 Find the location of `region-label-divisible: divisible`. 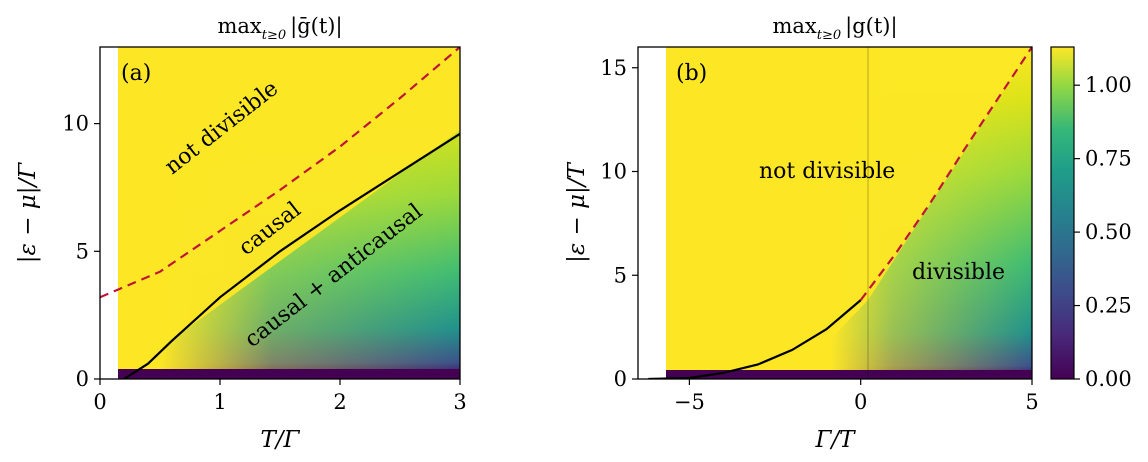

region-label-divisible: divisible is located at coordinates (958, 272).